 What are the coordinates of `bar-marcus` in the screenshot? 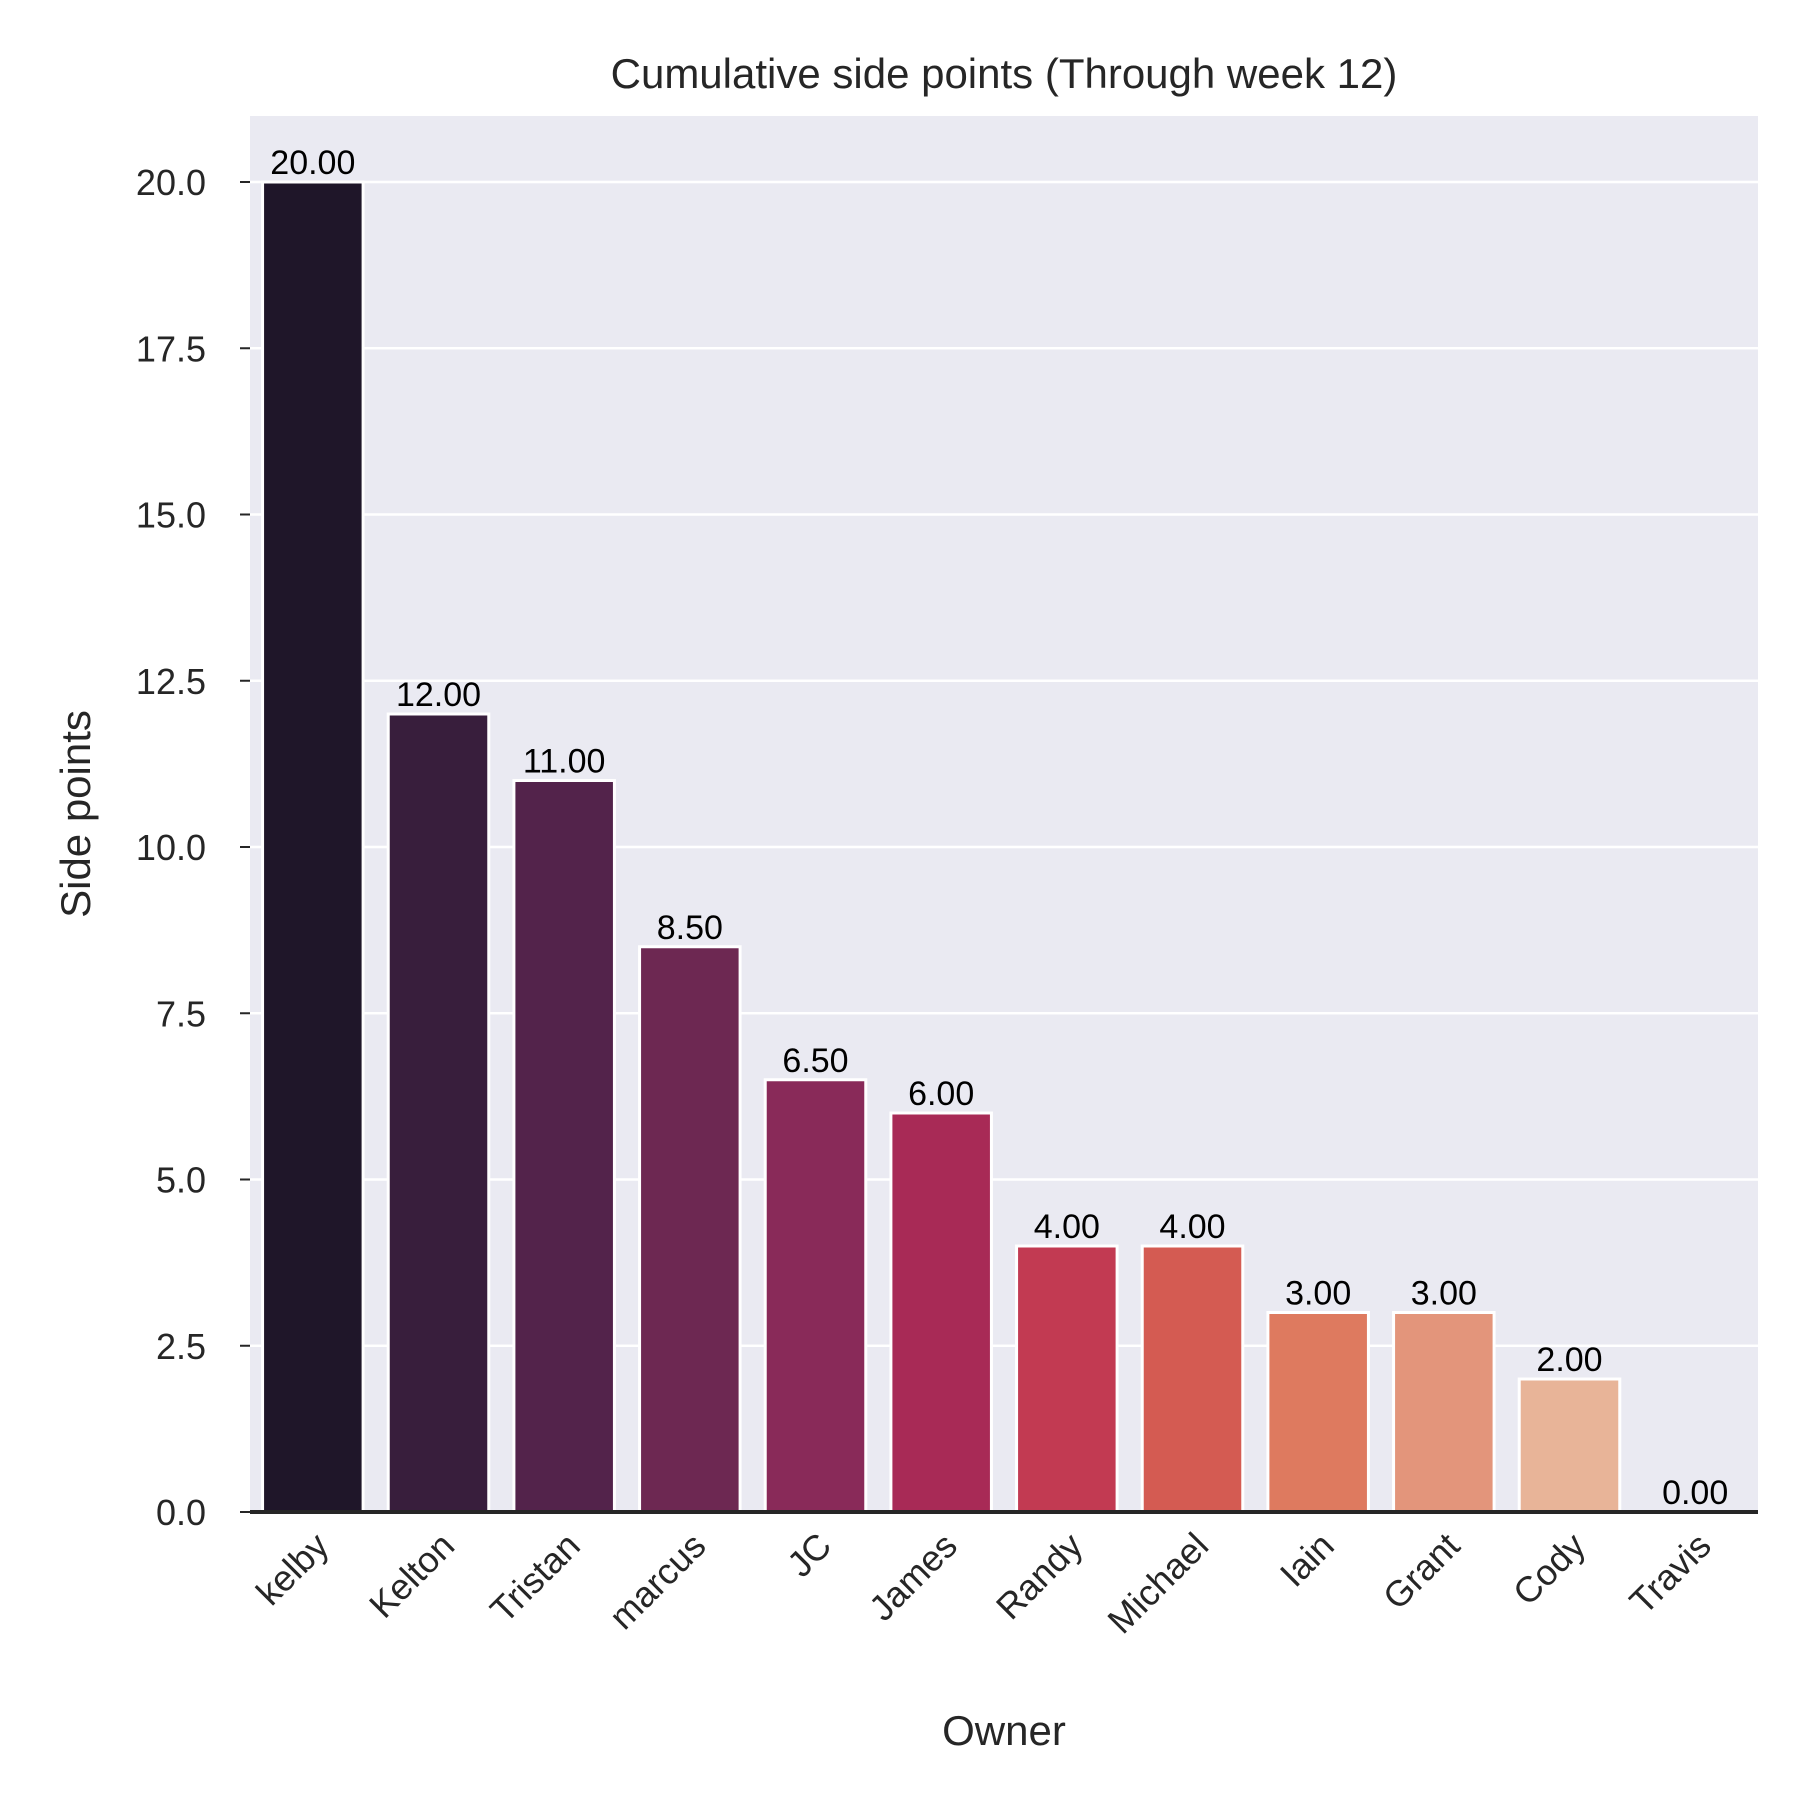 It's located at (690, 1229).